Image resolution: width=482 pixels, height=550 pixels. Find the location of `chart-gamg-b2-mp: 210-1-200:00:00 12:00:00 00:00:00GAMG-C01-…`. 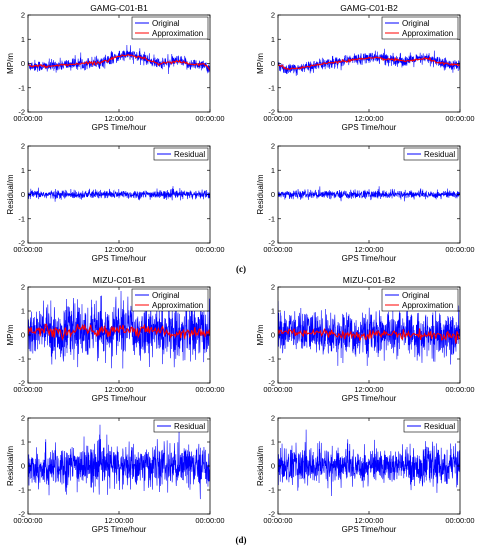

chart-gamg-b2-mp: 210-1-200:00:00 12:00:00 00:00:00GAMG-C01-… is located at coordinates (365, 67).